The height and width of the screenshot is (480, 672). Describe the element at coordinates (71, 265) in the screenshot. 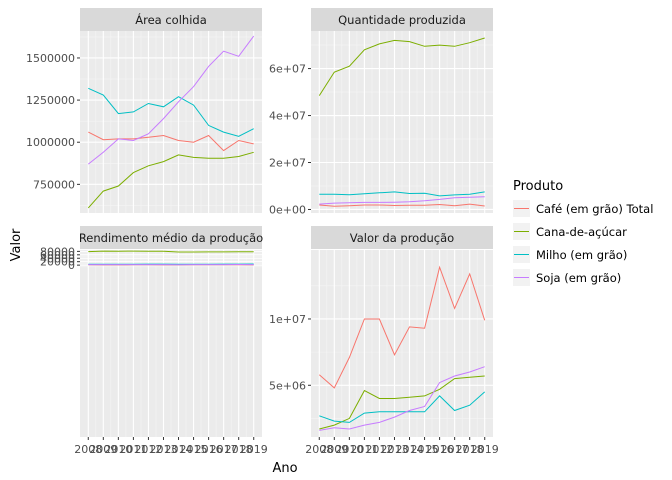

I see `y-tick-label: 0` at that location.